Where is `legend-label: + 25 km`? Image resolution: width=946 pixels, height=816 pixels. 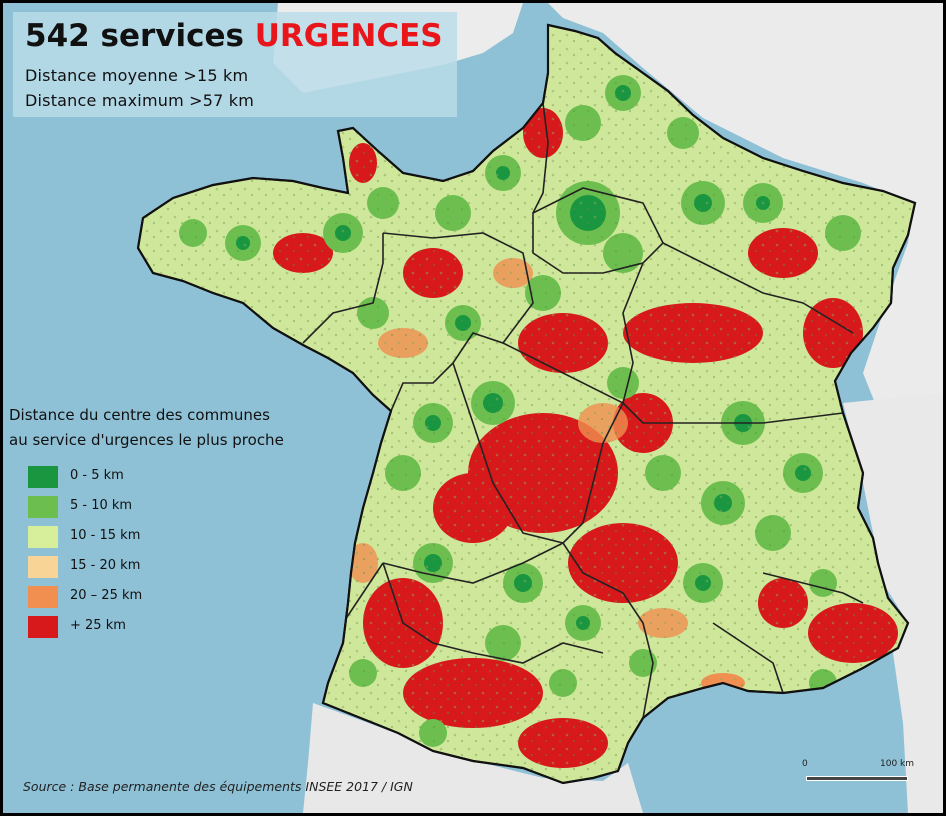 legend-label: + 25 km is located at coordinates (98, 625).